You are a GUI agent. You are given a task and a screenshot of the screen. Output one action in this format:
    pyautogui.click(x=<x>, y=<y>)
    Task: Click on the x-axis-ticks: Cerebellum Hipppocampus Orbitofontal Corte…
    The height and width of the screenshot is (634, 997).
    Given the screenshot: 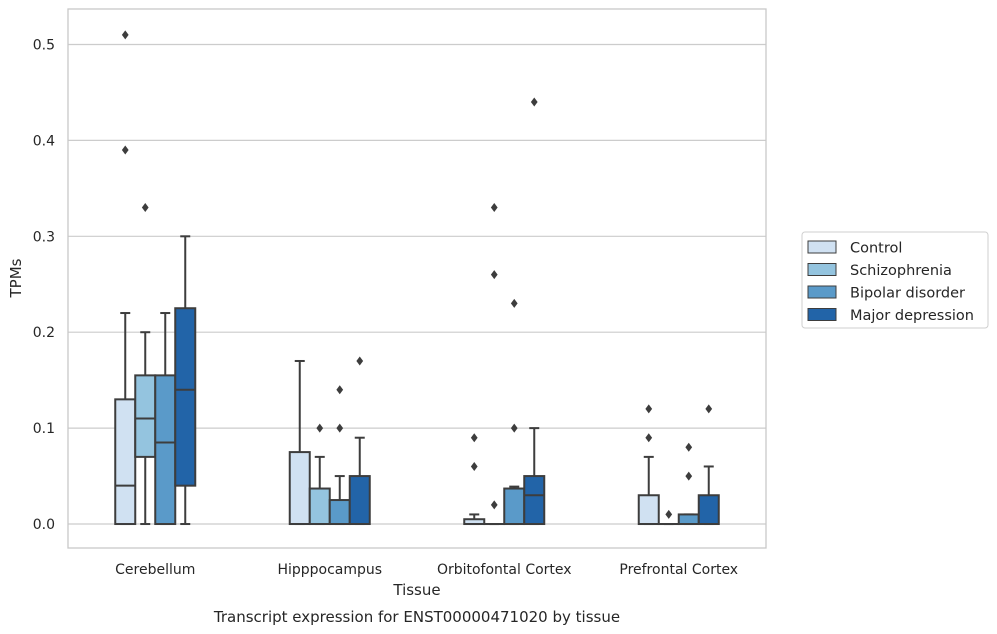 What is the action you would take?
    pyautogui.click(x=426, y=570)
    